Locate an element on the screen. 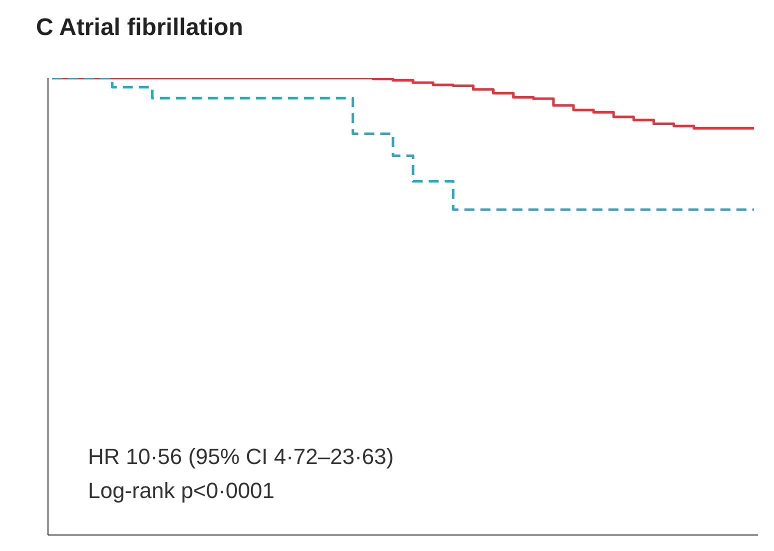 This screenshot has width=774, height=551. annotation: Log-rank p<0·0001 is located at coordinates (182, 491).